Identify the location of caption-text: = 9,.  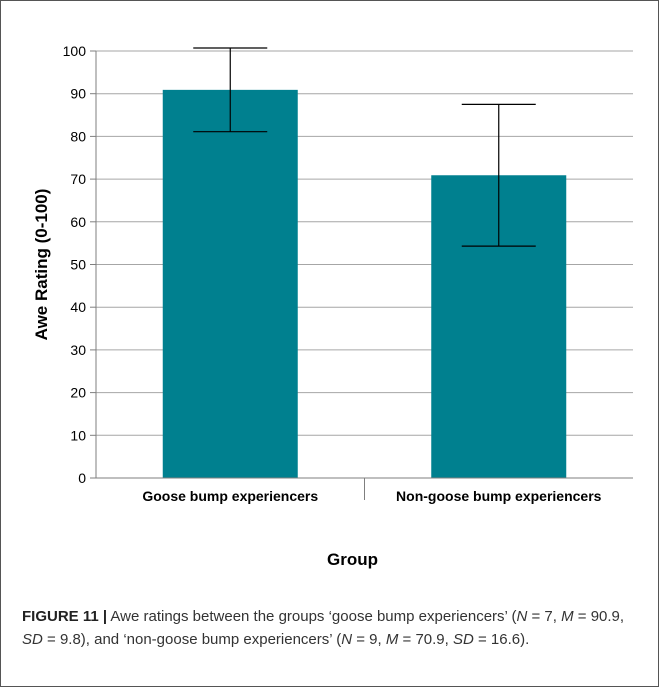
(369, 639).